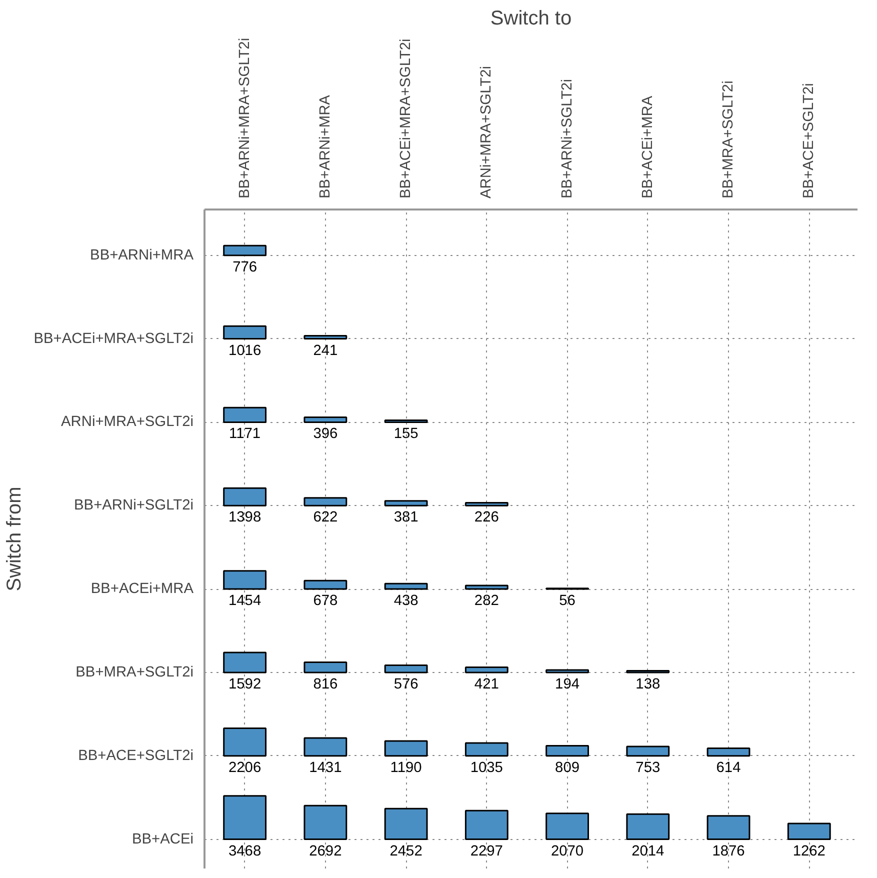 Image resolution: width=877 pixels, height=878 pixels. Describe the element at coordinates (142, 589) in the screenshot. I see `y-tick-label: BB+ACEi+MRA` at that location.